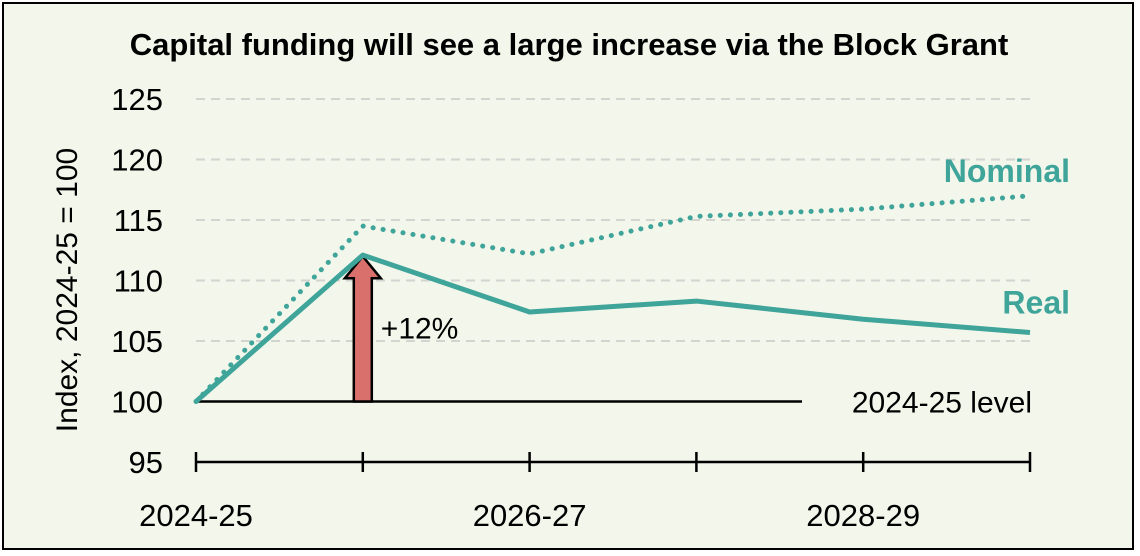  What do you see at coordinates (363, 328) in the screenshot?
I see `increase-arrow` at bounding box center [363, 328].